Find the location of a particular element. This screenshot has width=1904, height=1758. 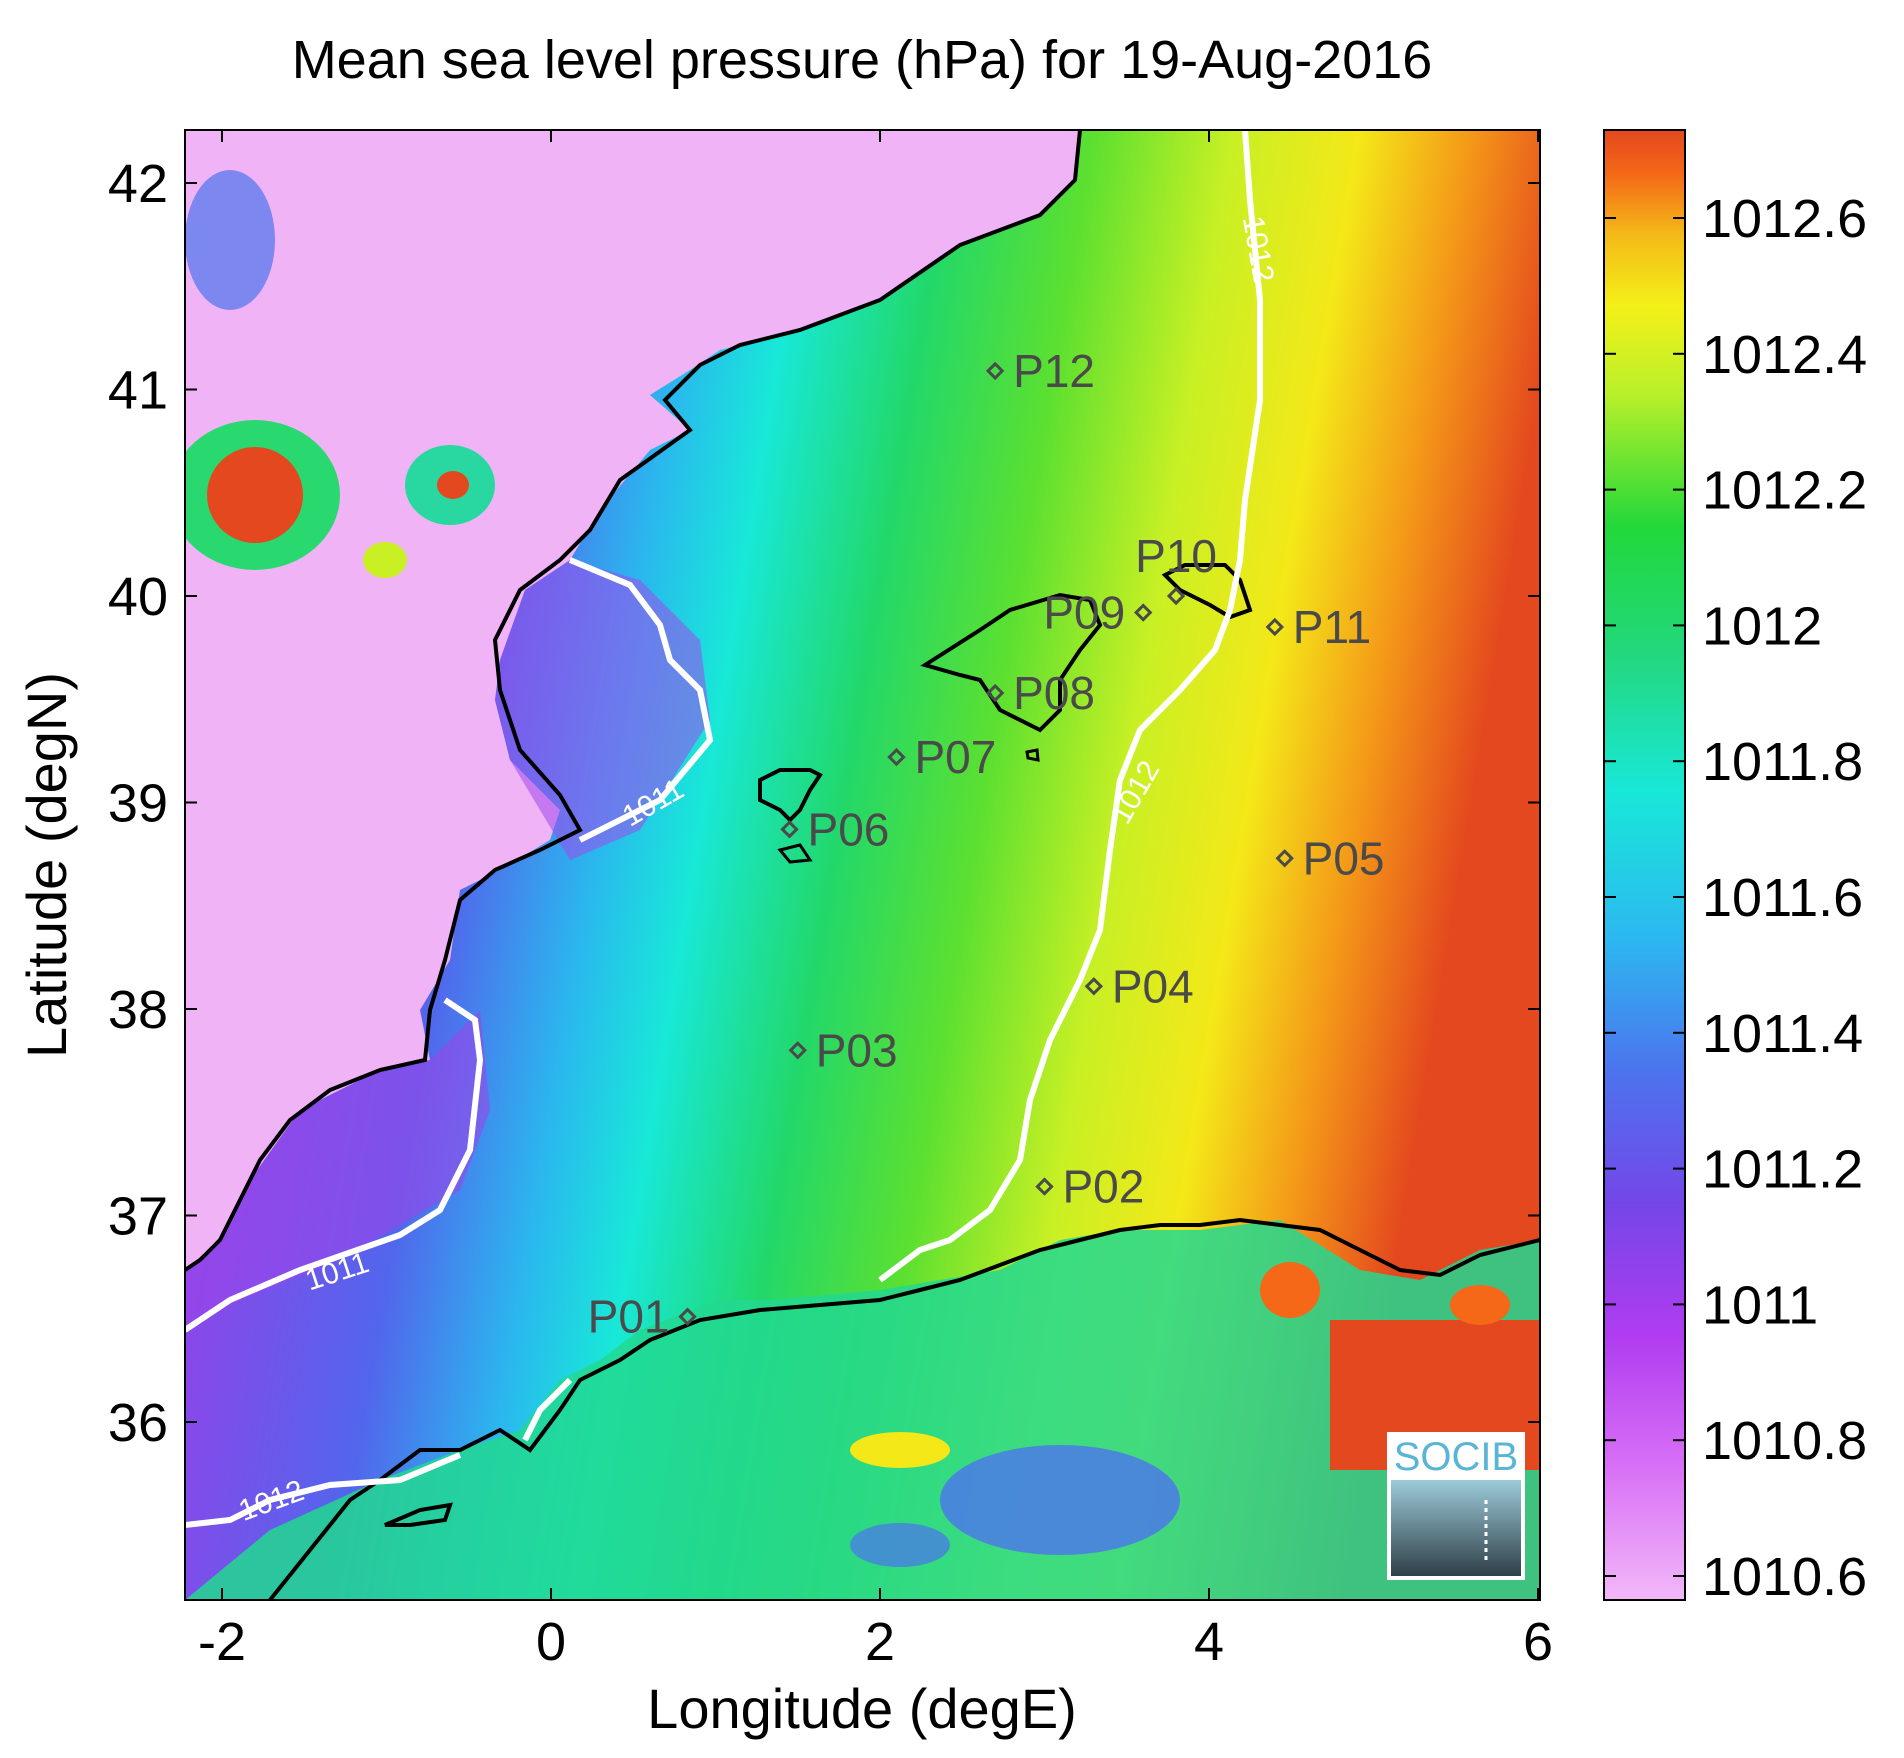

y-tick-label: 38 is located at coordinates (138, 1010).